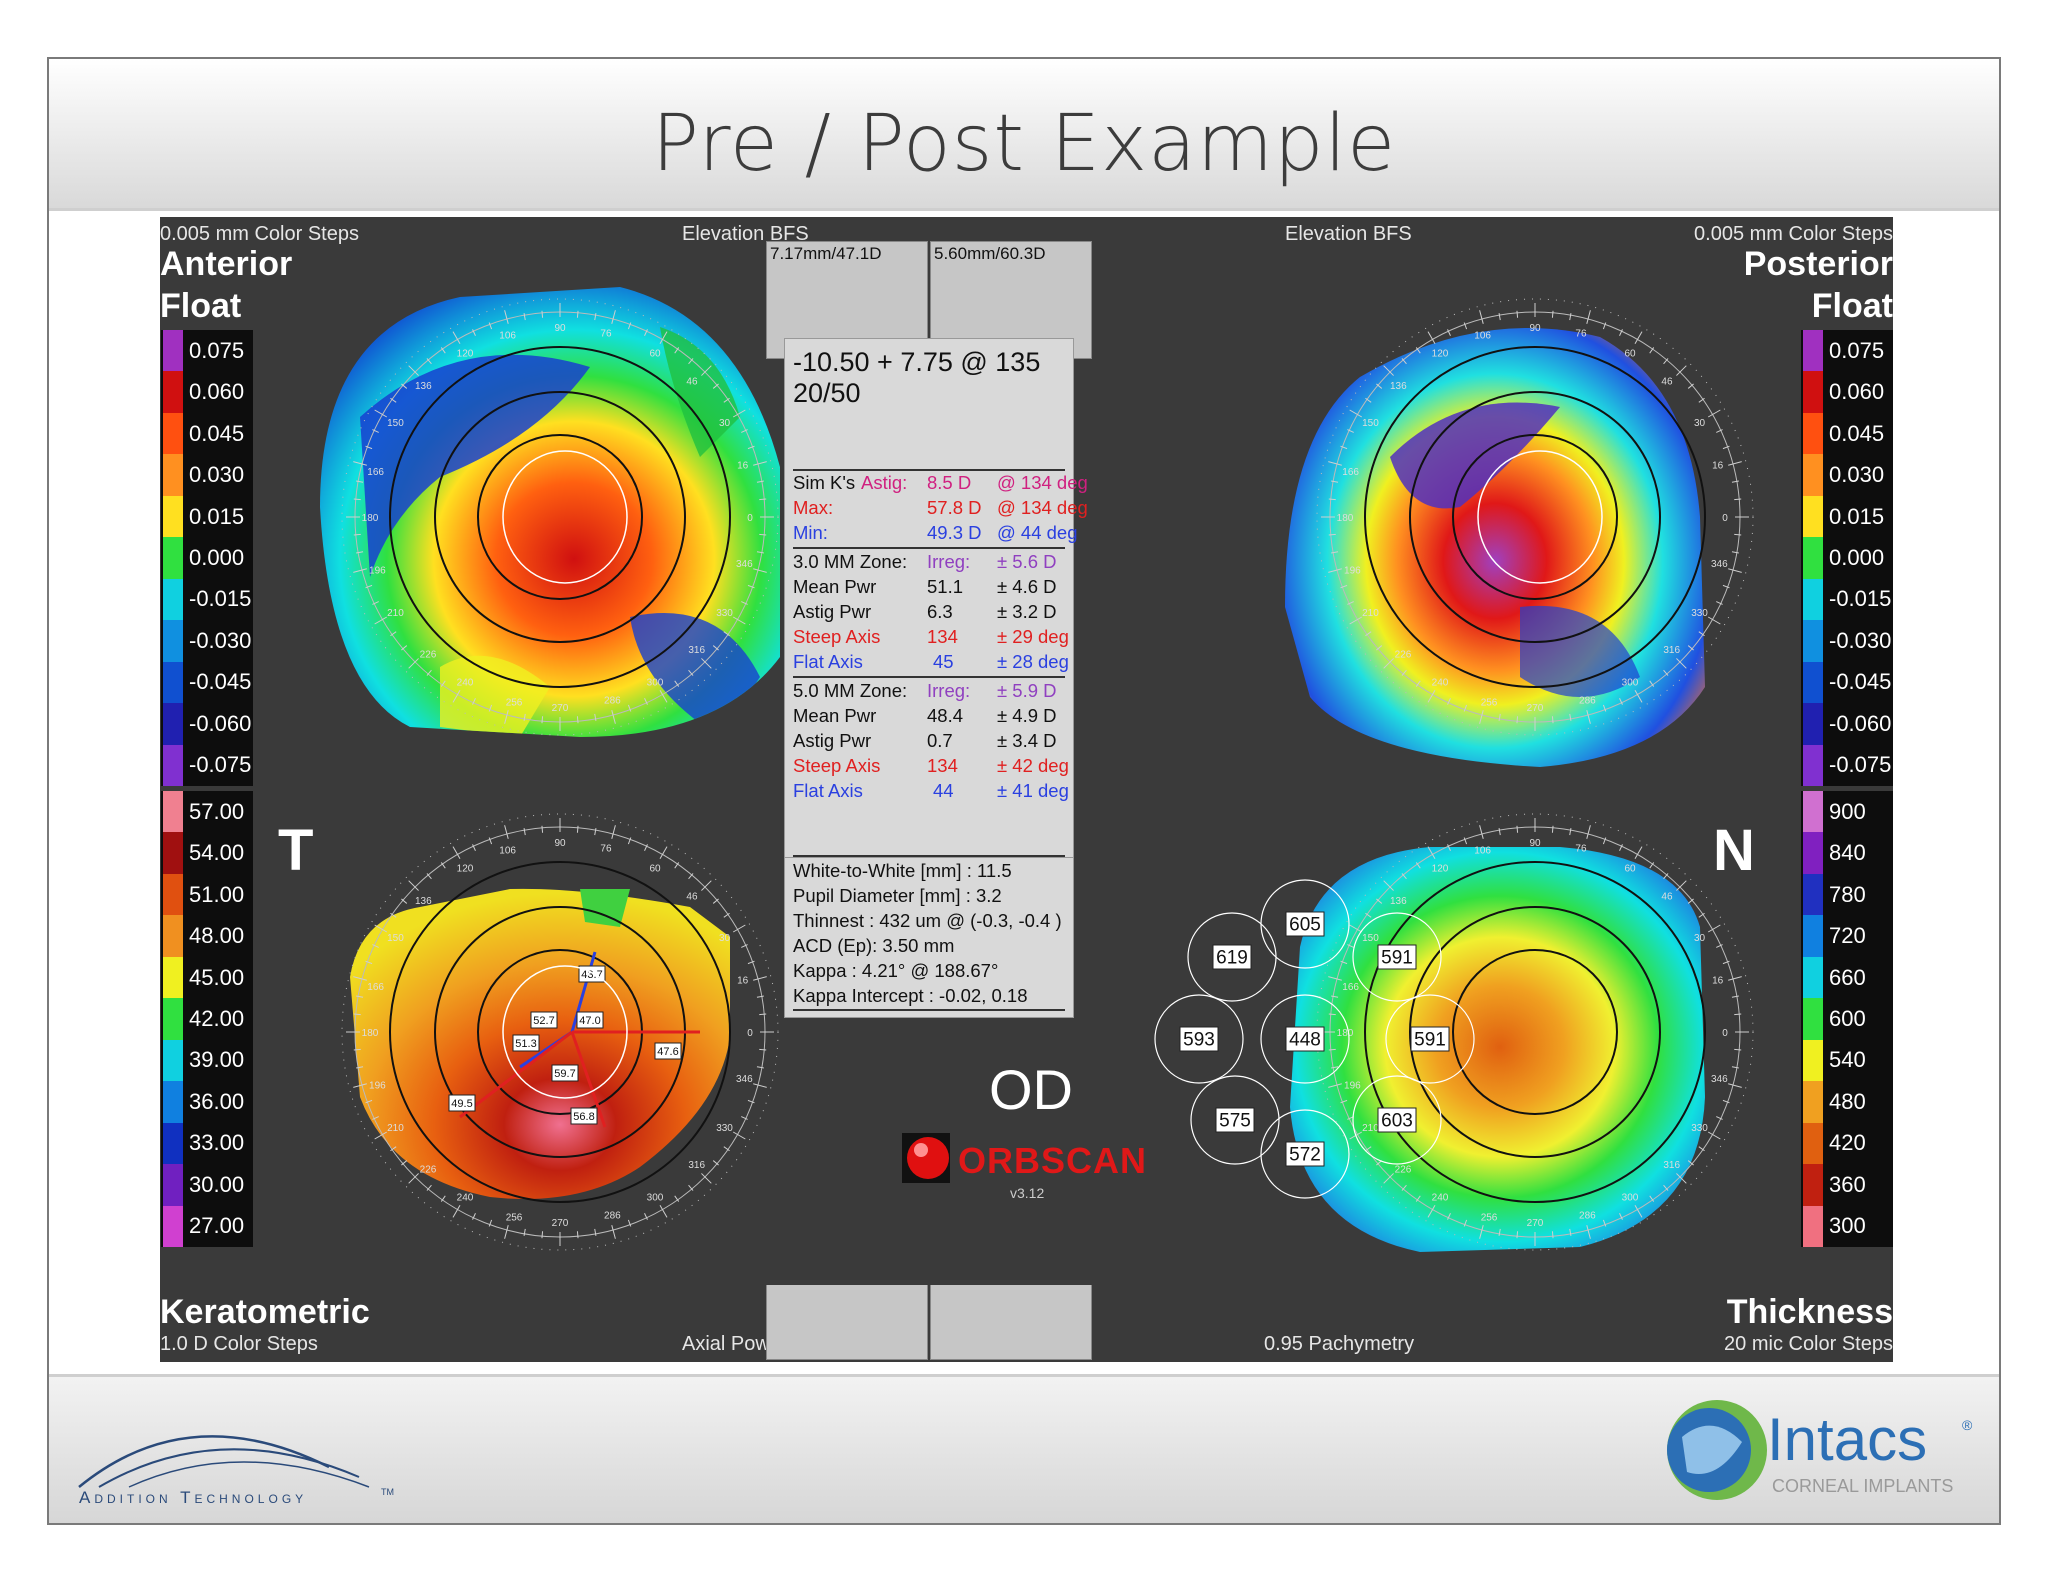 The height and width of the screenshot is (1582, 2048). Describe the element at coordinates (1793, 234) in the screenshot. I see `top-right-label: 0.005 mm Color Steps` at that location.